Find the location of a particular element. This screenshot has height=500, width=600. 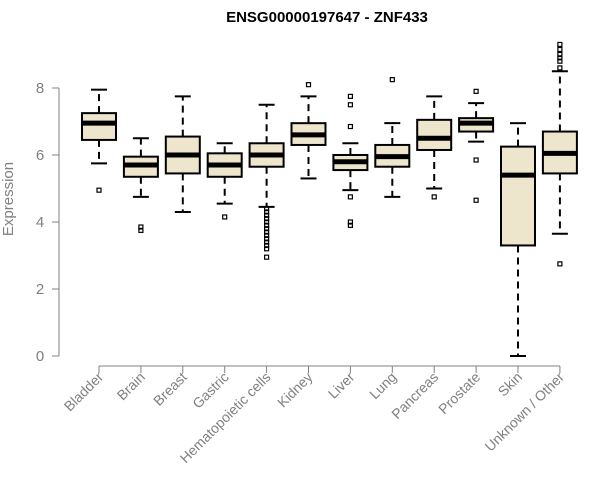

box-hematopoietic-cells is located at coordinates (266, 181).